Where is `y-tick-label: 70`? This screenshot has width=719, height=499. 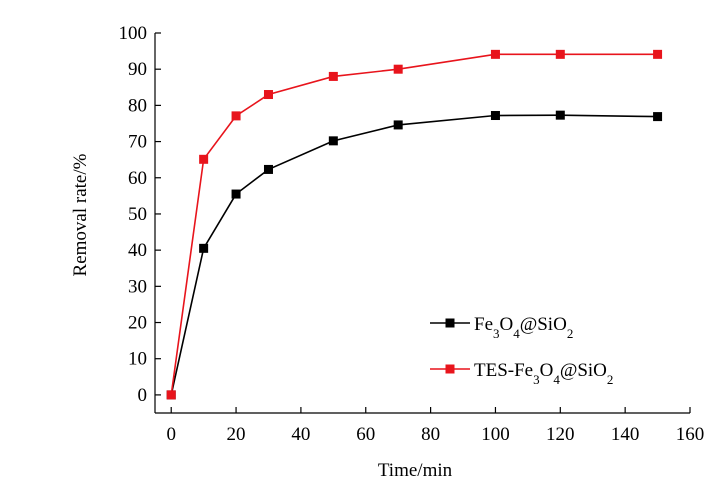
y-tick-label: 70 is located at coordinates (137, 142).